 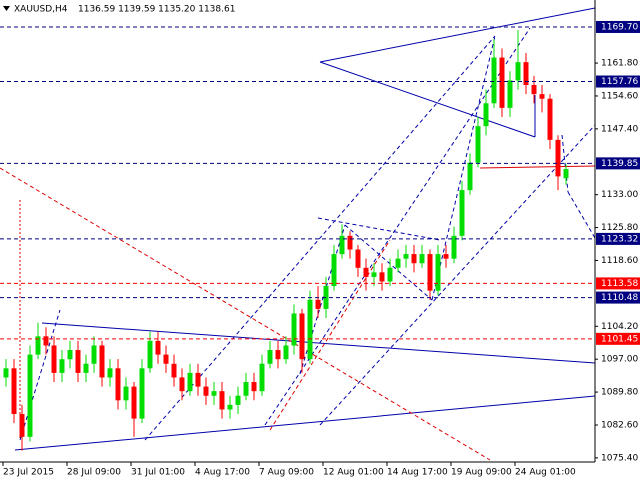 I want to click on level-label: 1123.32, so click(x=619, y=239).